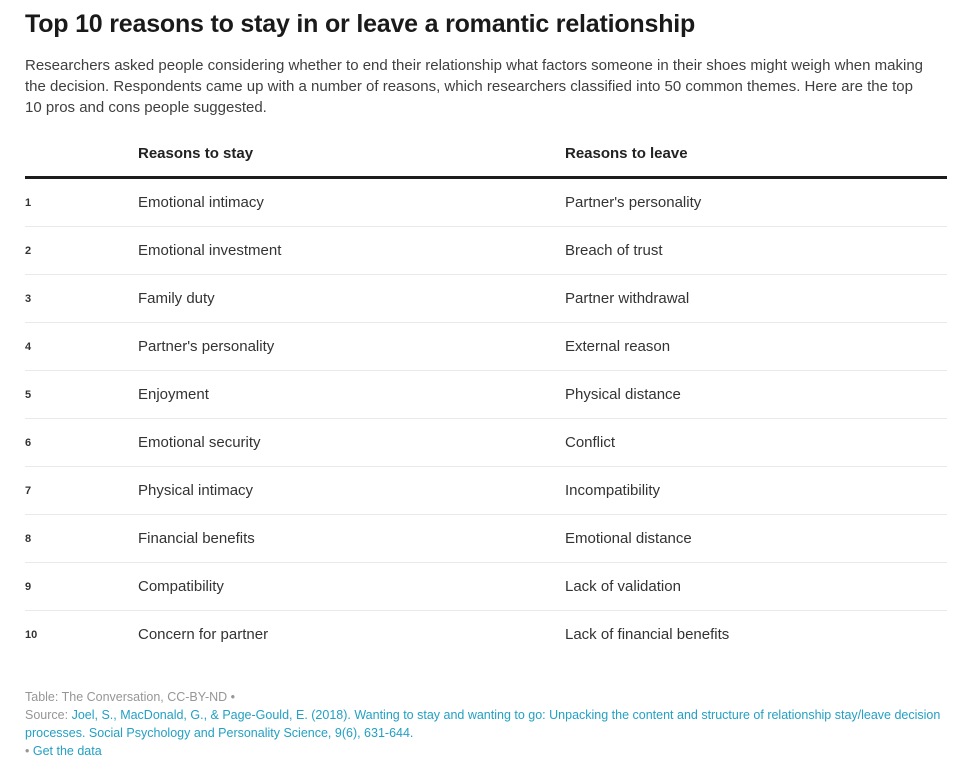 The width and height of the screenshot is (980, 764). Describe the element at coordinates (756, 394) in the screenshot. I see `cell-leave: Physical distance` at that location.